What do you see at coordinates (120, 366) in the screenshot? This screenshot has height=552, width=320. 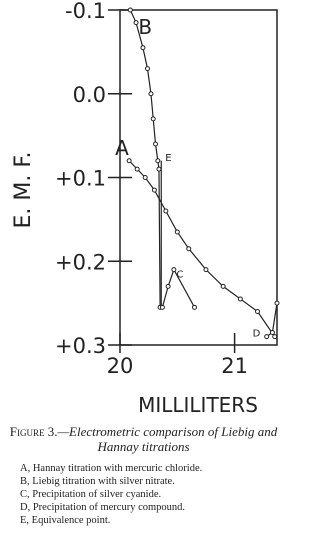 I see `x-tick-label: 20` at bounding box center [120, 366].